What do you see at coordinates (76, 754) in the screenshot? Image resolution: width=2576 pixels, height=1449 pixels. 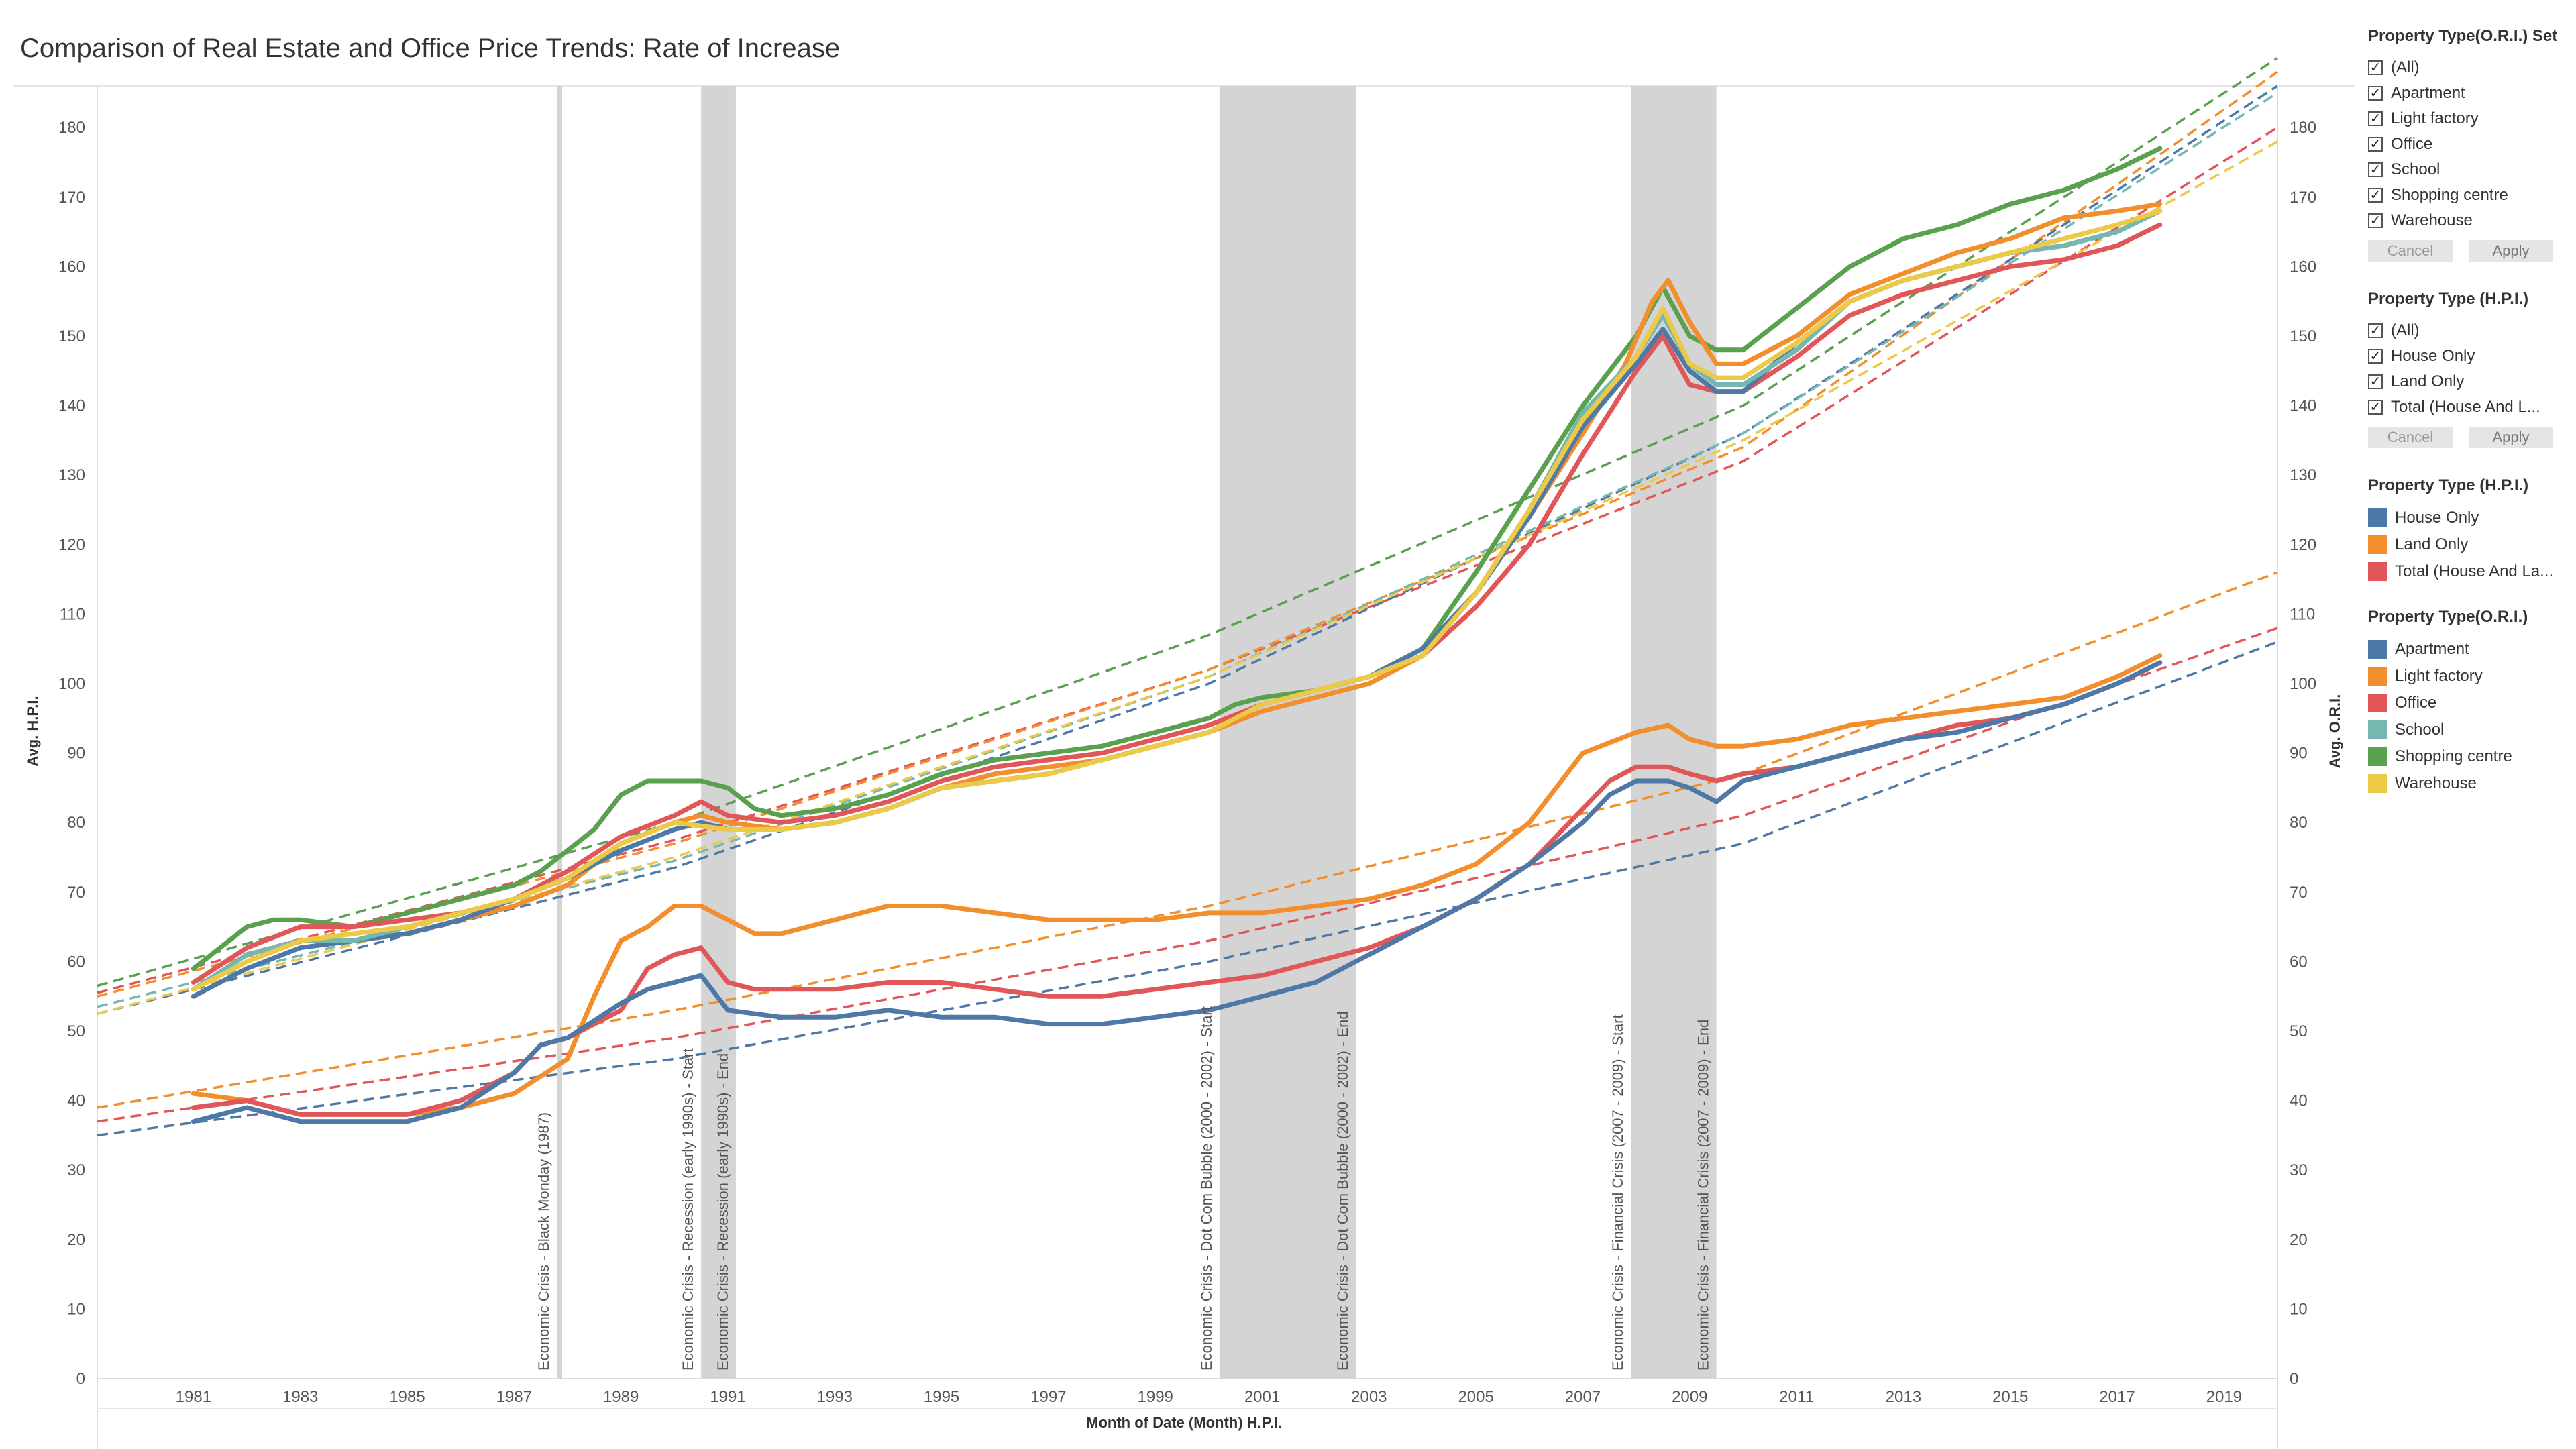 I see `y-tick-label-left: 90` at bounding box center [76, 754].